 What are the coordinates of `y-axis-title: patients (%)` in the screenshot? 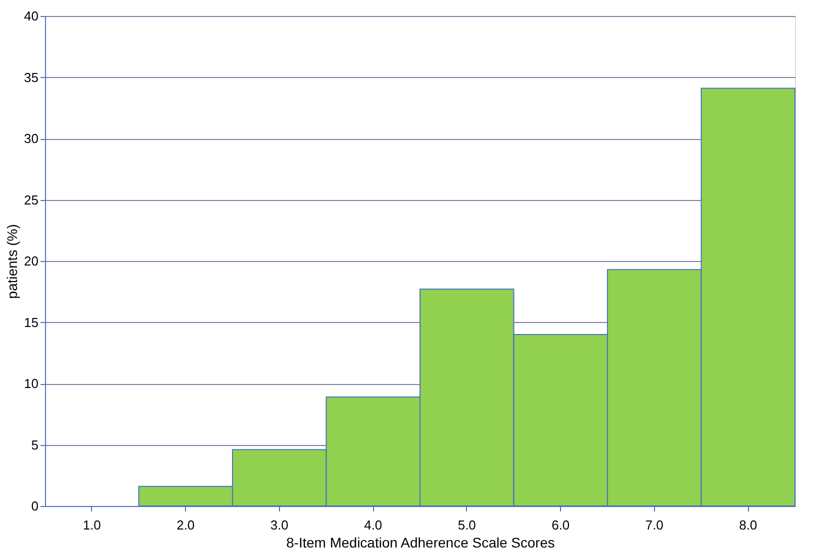 It's located at (12, 261).